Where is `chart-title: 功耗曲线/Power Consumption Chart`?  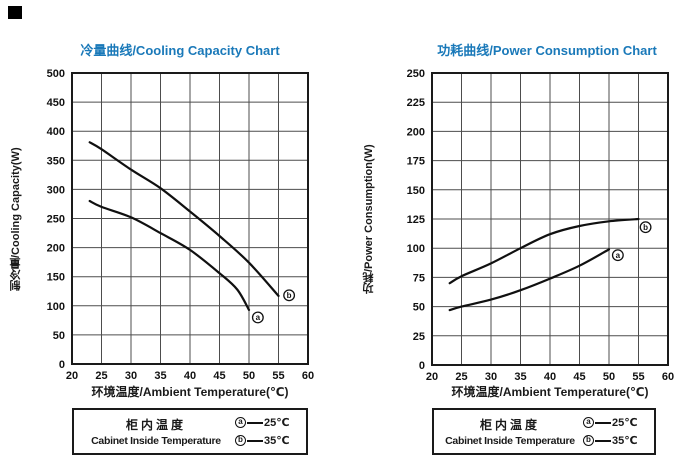 chart-title: 功耗曲线/Power Consumption Chart is located at coordinates (547, 50).